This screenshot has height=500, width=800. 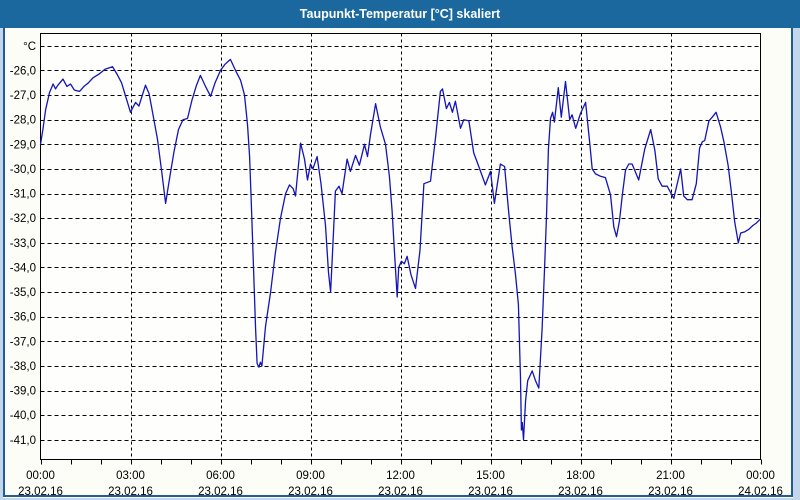 I want to click on y-tick-label: -26,0, so click(x=23, y=71).